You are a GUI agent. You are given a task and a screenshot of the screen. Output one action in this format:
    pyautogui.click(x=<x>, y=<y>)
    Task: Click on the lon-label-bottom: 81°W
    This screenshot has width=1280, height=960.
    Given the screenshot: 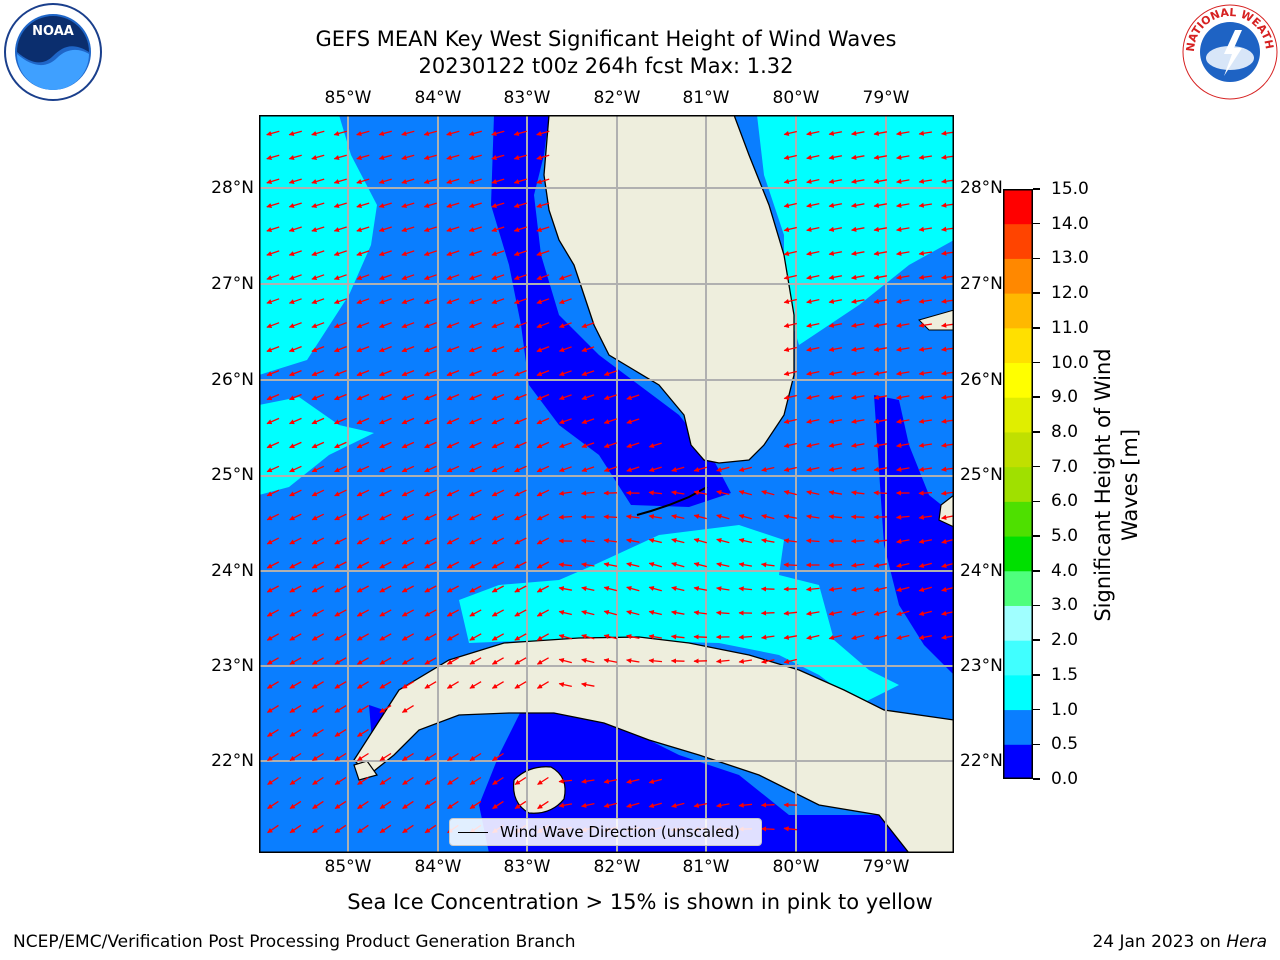 What is the action you would take?
    pyautogui.click(x=706, y=867)
    